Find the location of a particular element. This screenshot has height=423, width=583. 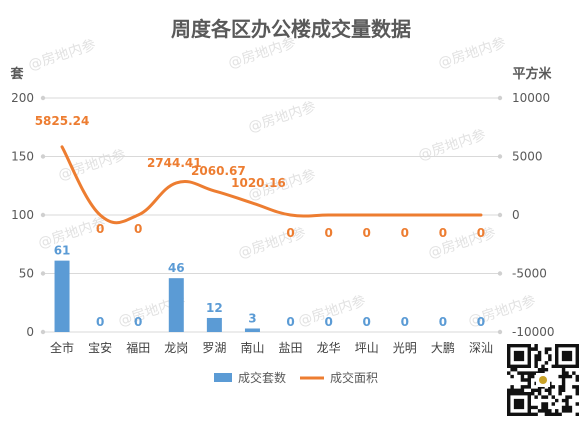

y-left-tick-label: 150 is located at coordinates (22, 157).